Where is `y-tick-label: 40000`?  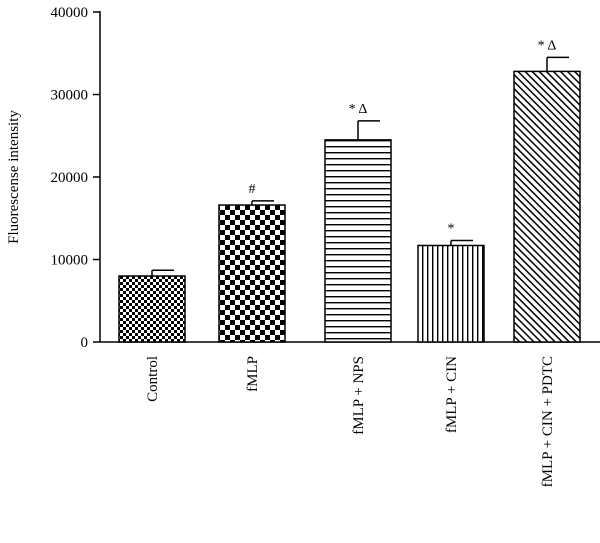
y-tick-label: 40000 is located at coordinates (70, 13).